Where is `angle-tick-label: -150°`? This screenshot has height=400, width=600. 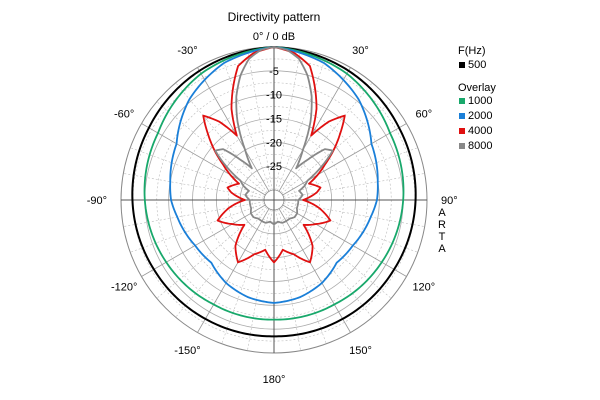 angle-tick-label: -150° is located at coordinates (187, 351).